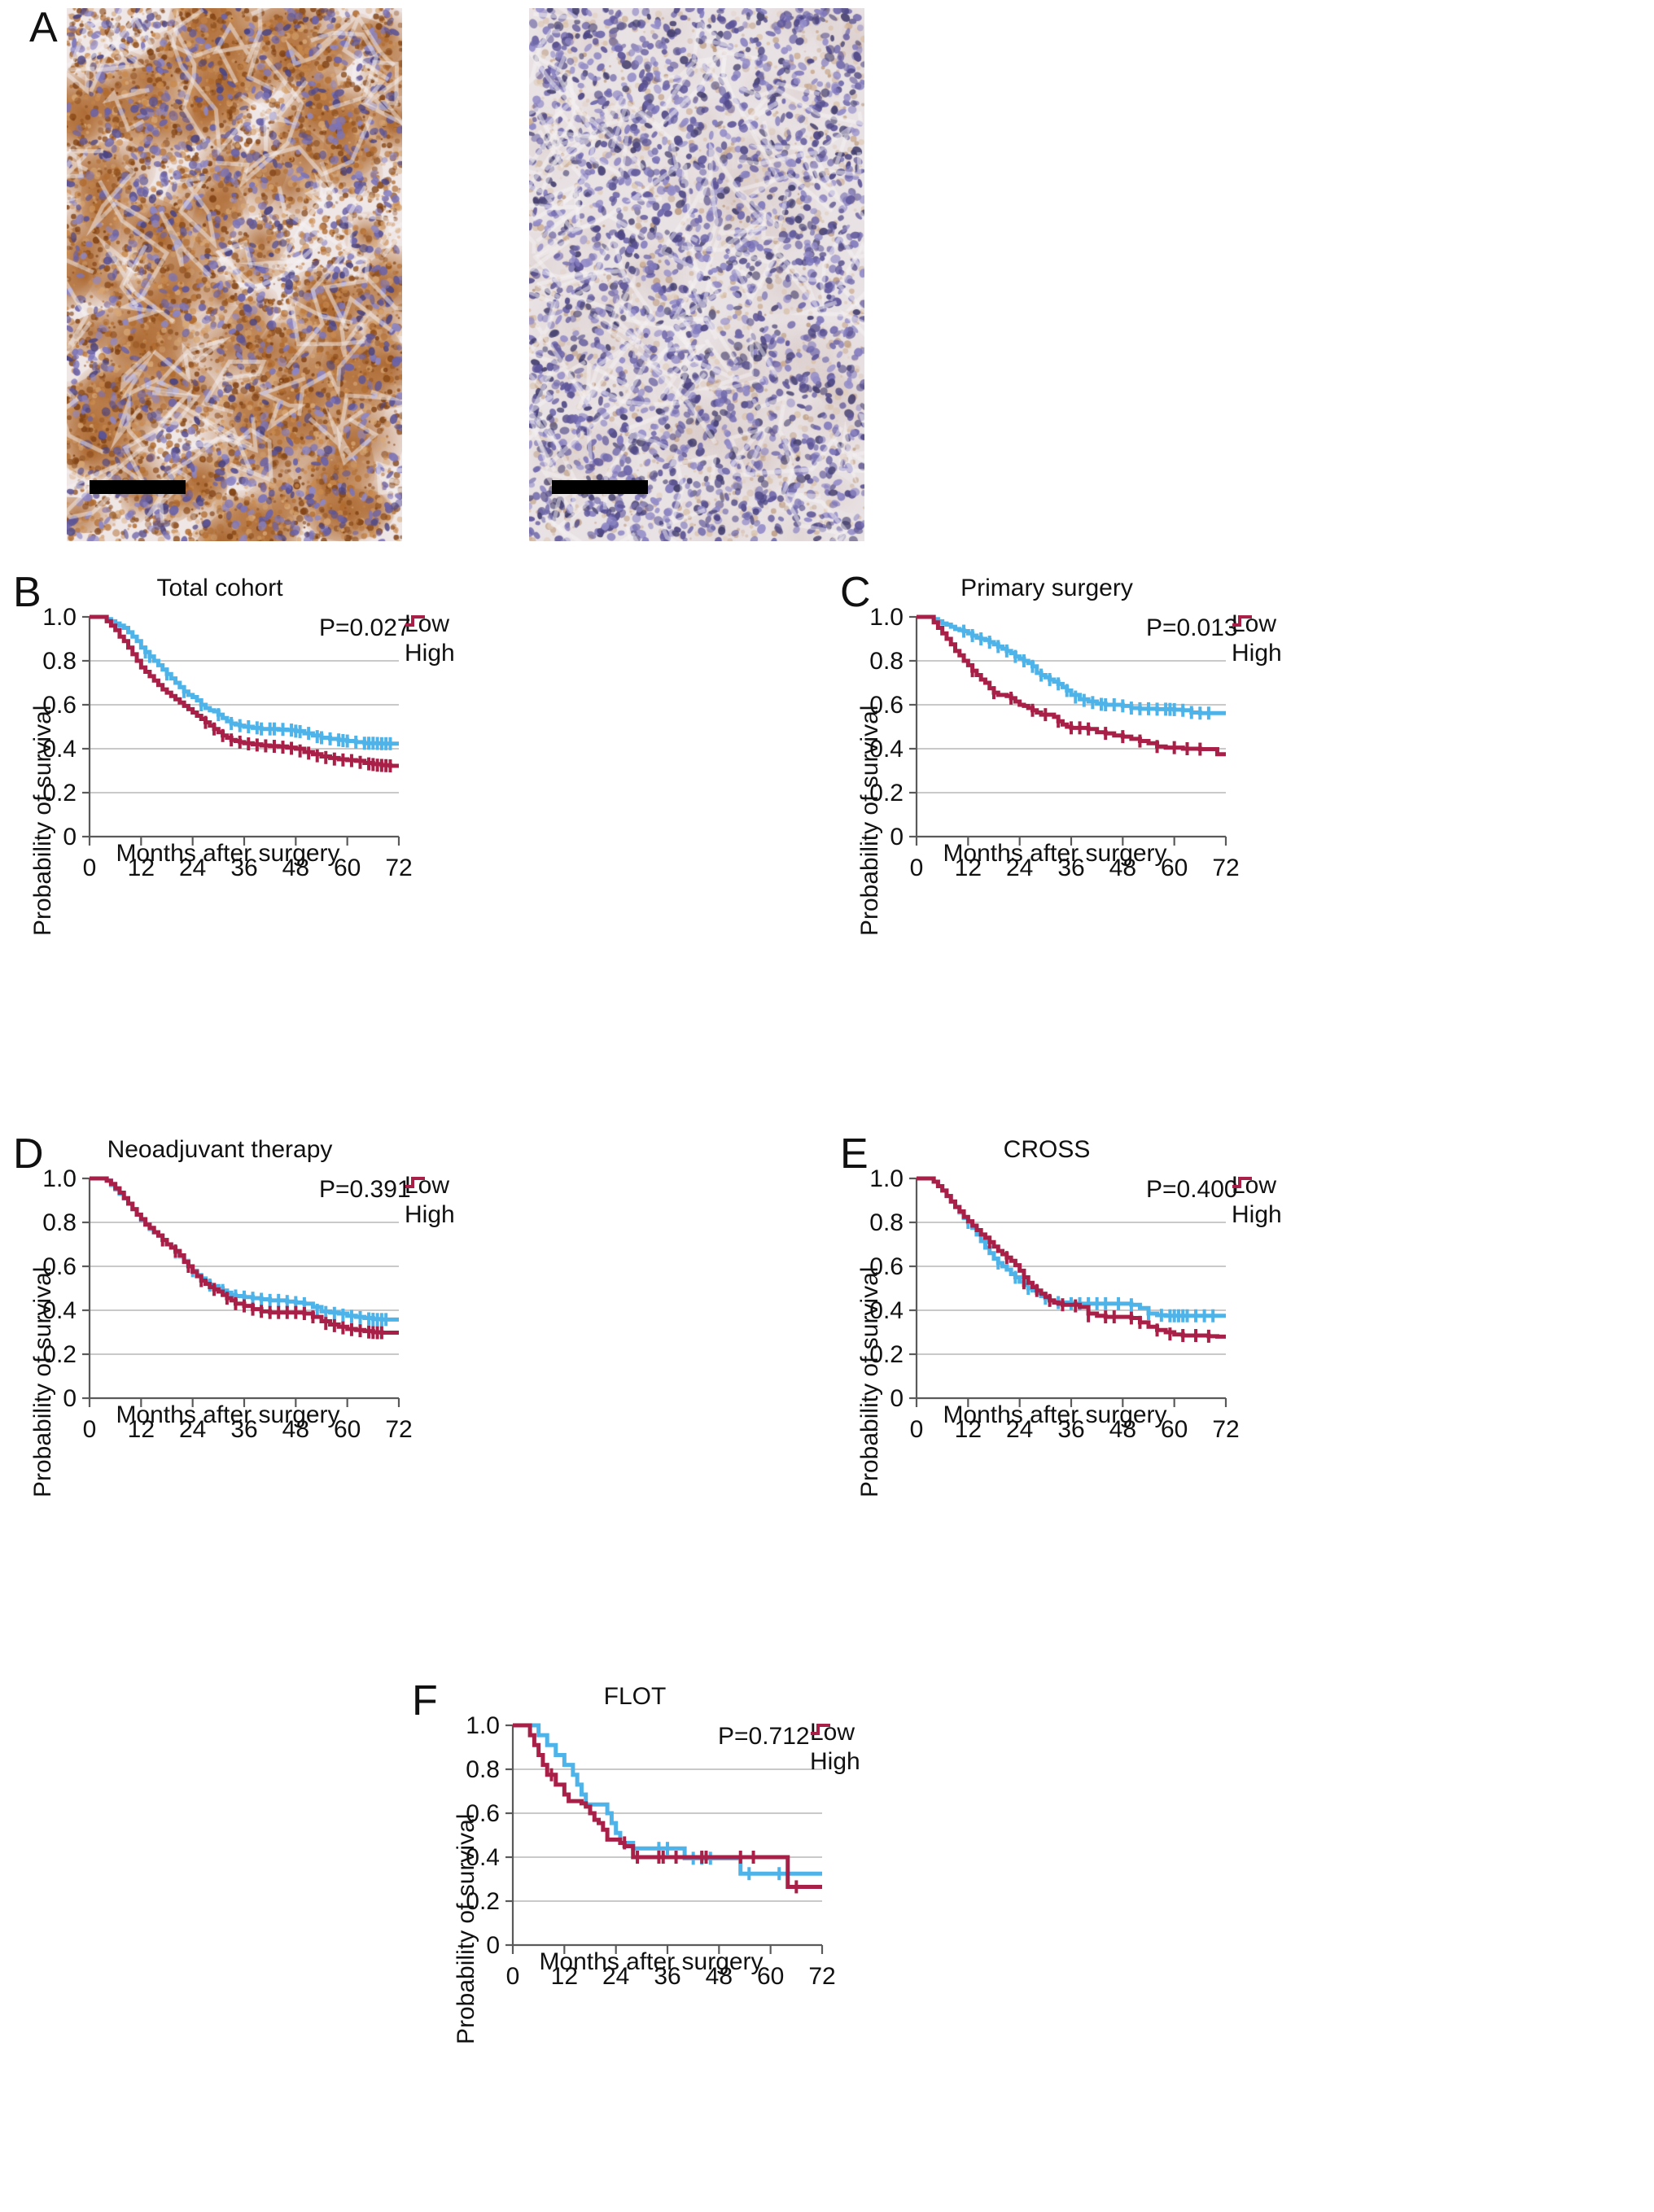 The width and height of the screenshot is (1654, 2212). I want to click on legend-f: Low High, so click(835, 1747).